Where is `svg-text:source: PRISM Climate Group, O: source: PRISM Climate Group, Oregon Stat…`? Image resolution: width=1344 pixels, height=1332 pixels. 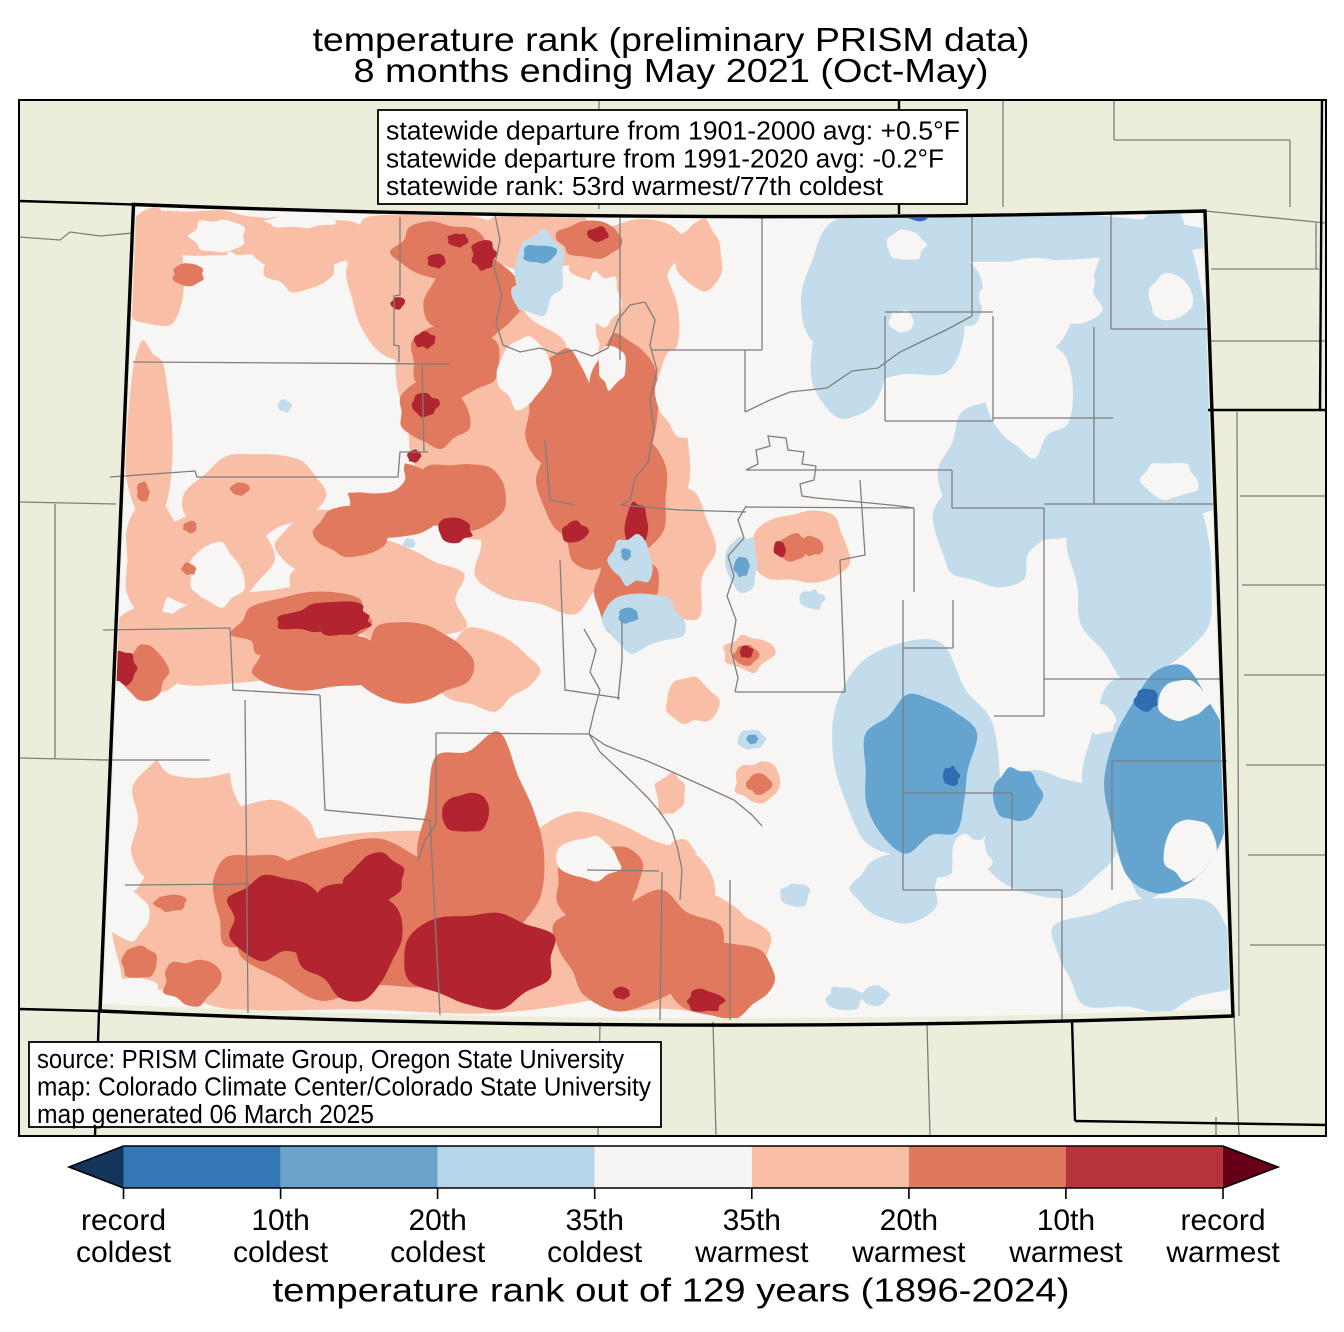
svg-text:source: PRISM Climate Group, O: source: PRISM Climate Group, Oregon Stat… is located at coordinates (330, 1060).